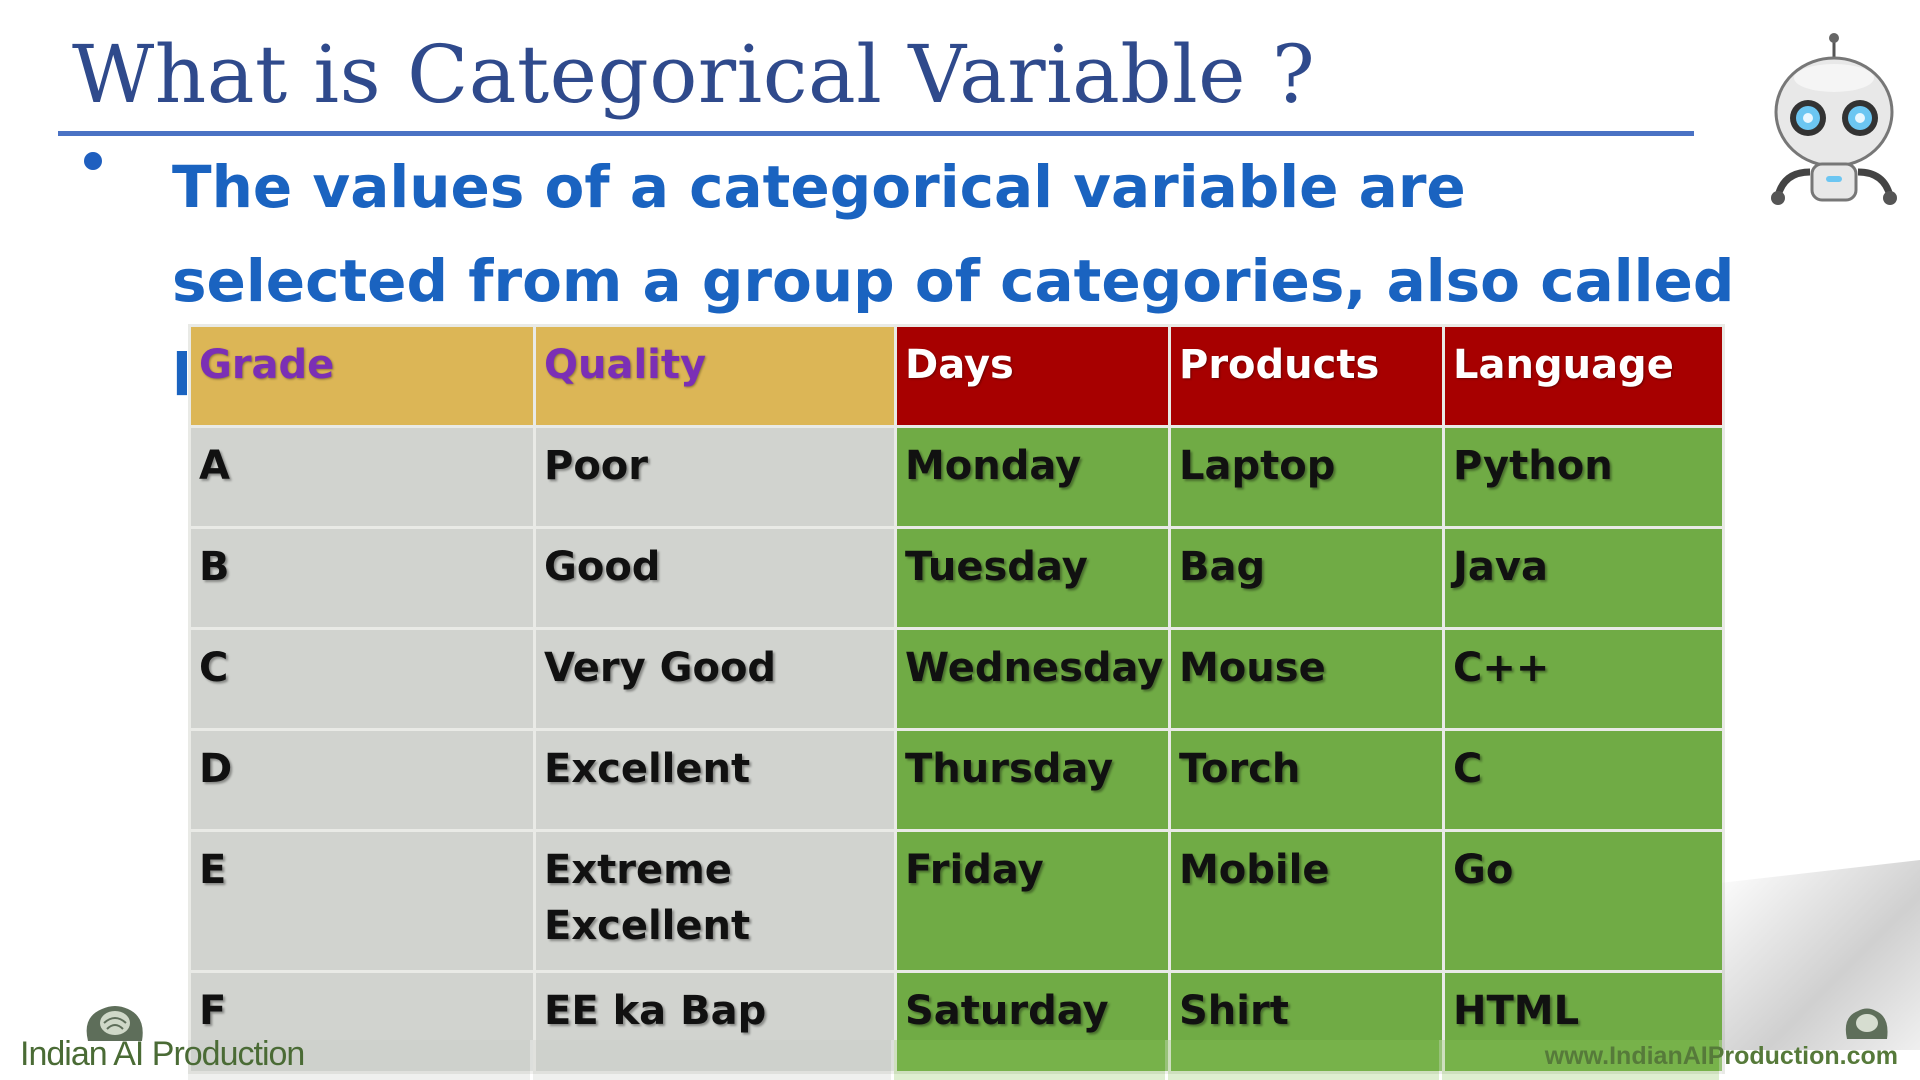 This screenshot has width=1920, height=1080. What do you see at coordinates (1032, 1022) in the screenshot?
I see `cell-day: Saturday` at bounding box center [1032, 1022].